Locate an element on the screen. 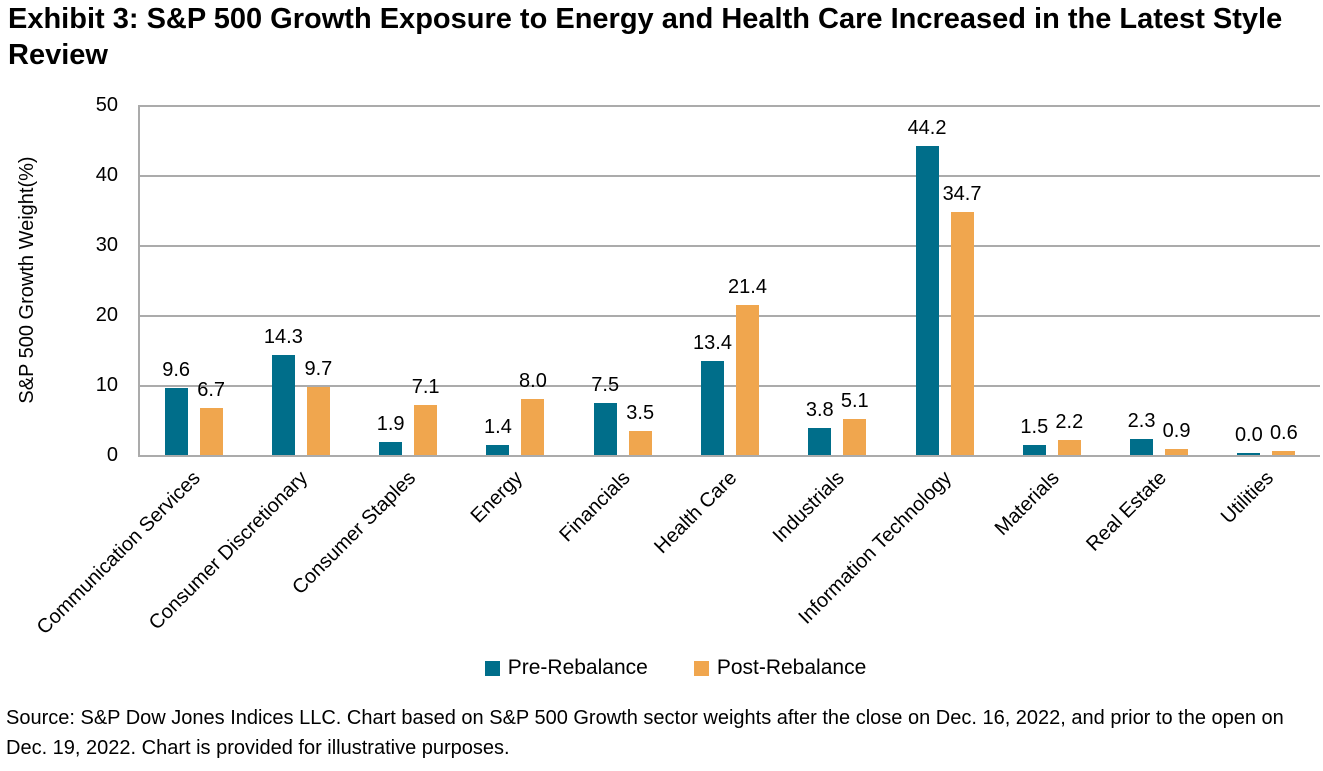 This screenshot has height=771, width=1323. bar-group-11: 0.0 0.6 is located at coordinates (1266, 280).